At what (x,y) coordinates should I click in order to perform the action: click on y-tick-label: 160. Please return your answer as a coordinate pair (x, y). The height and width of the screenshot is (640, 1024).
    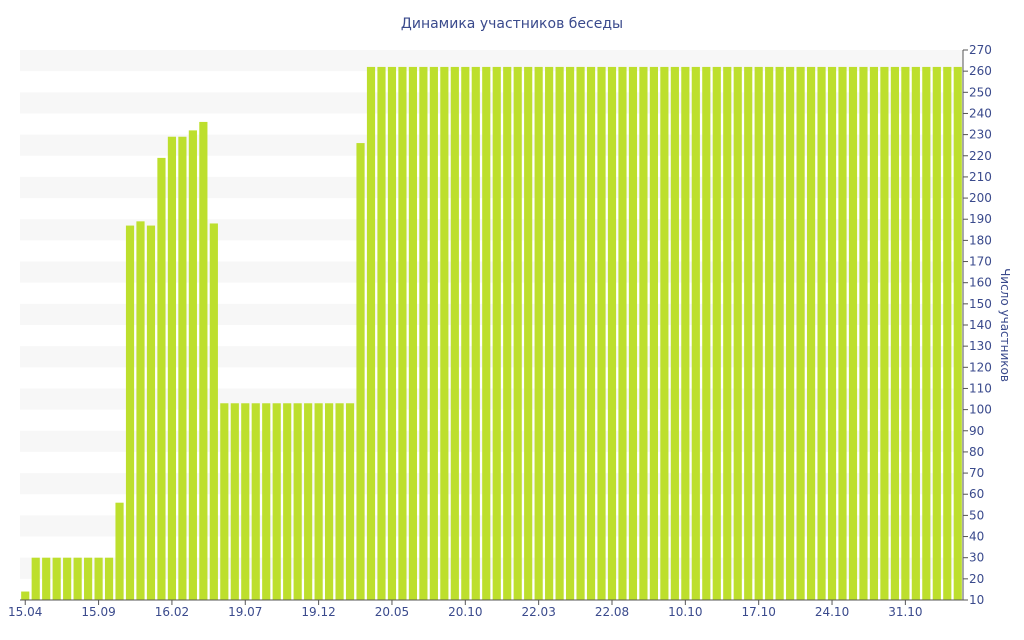
    Looking at the image, I should click on (980, 283).